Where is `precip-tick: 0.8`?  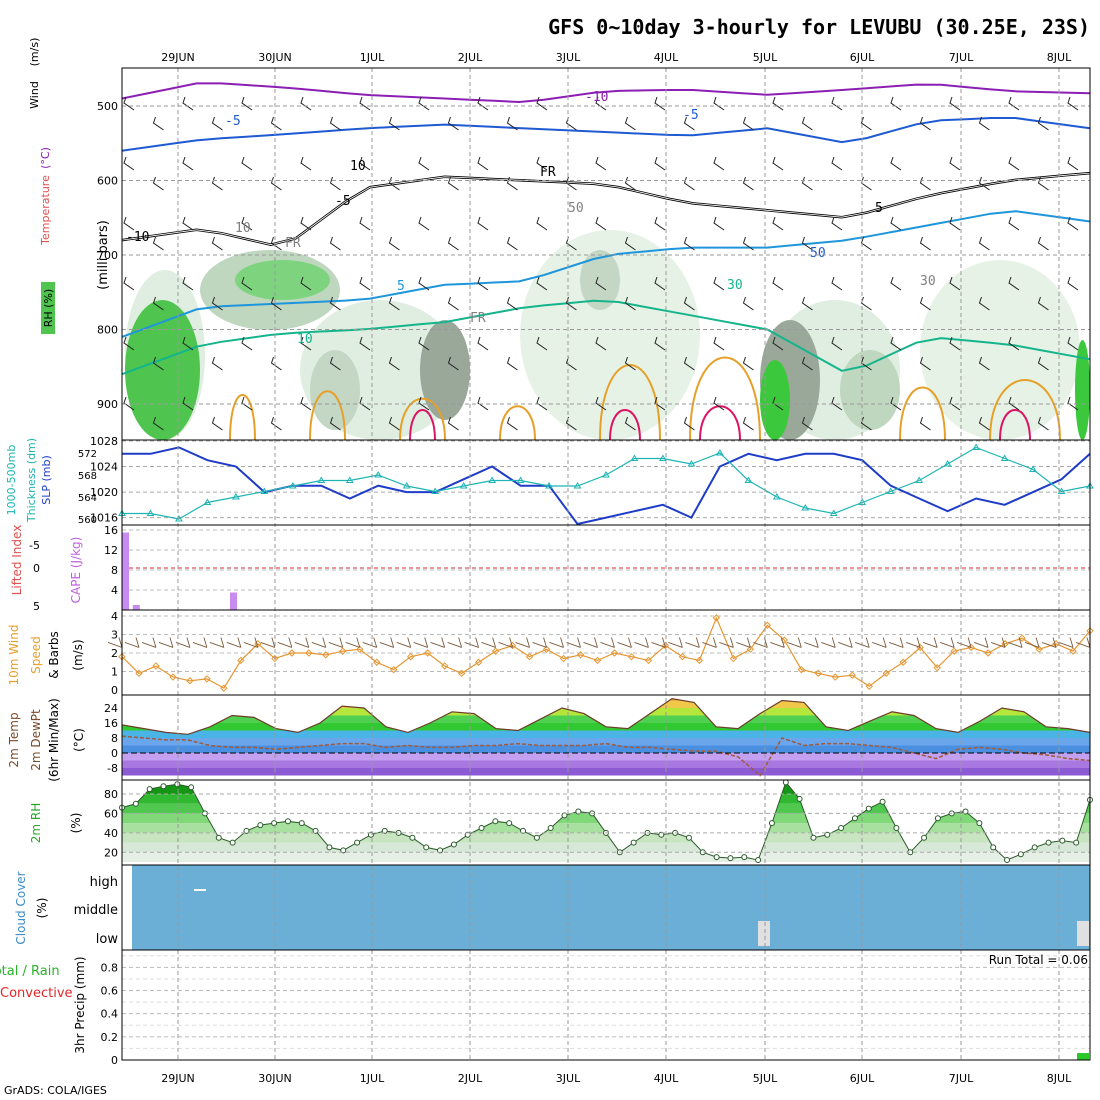 precip-tick: 0.8 is located at coordinates (110, 967).